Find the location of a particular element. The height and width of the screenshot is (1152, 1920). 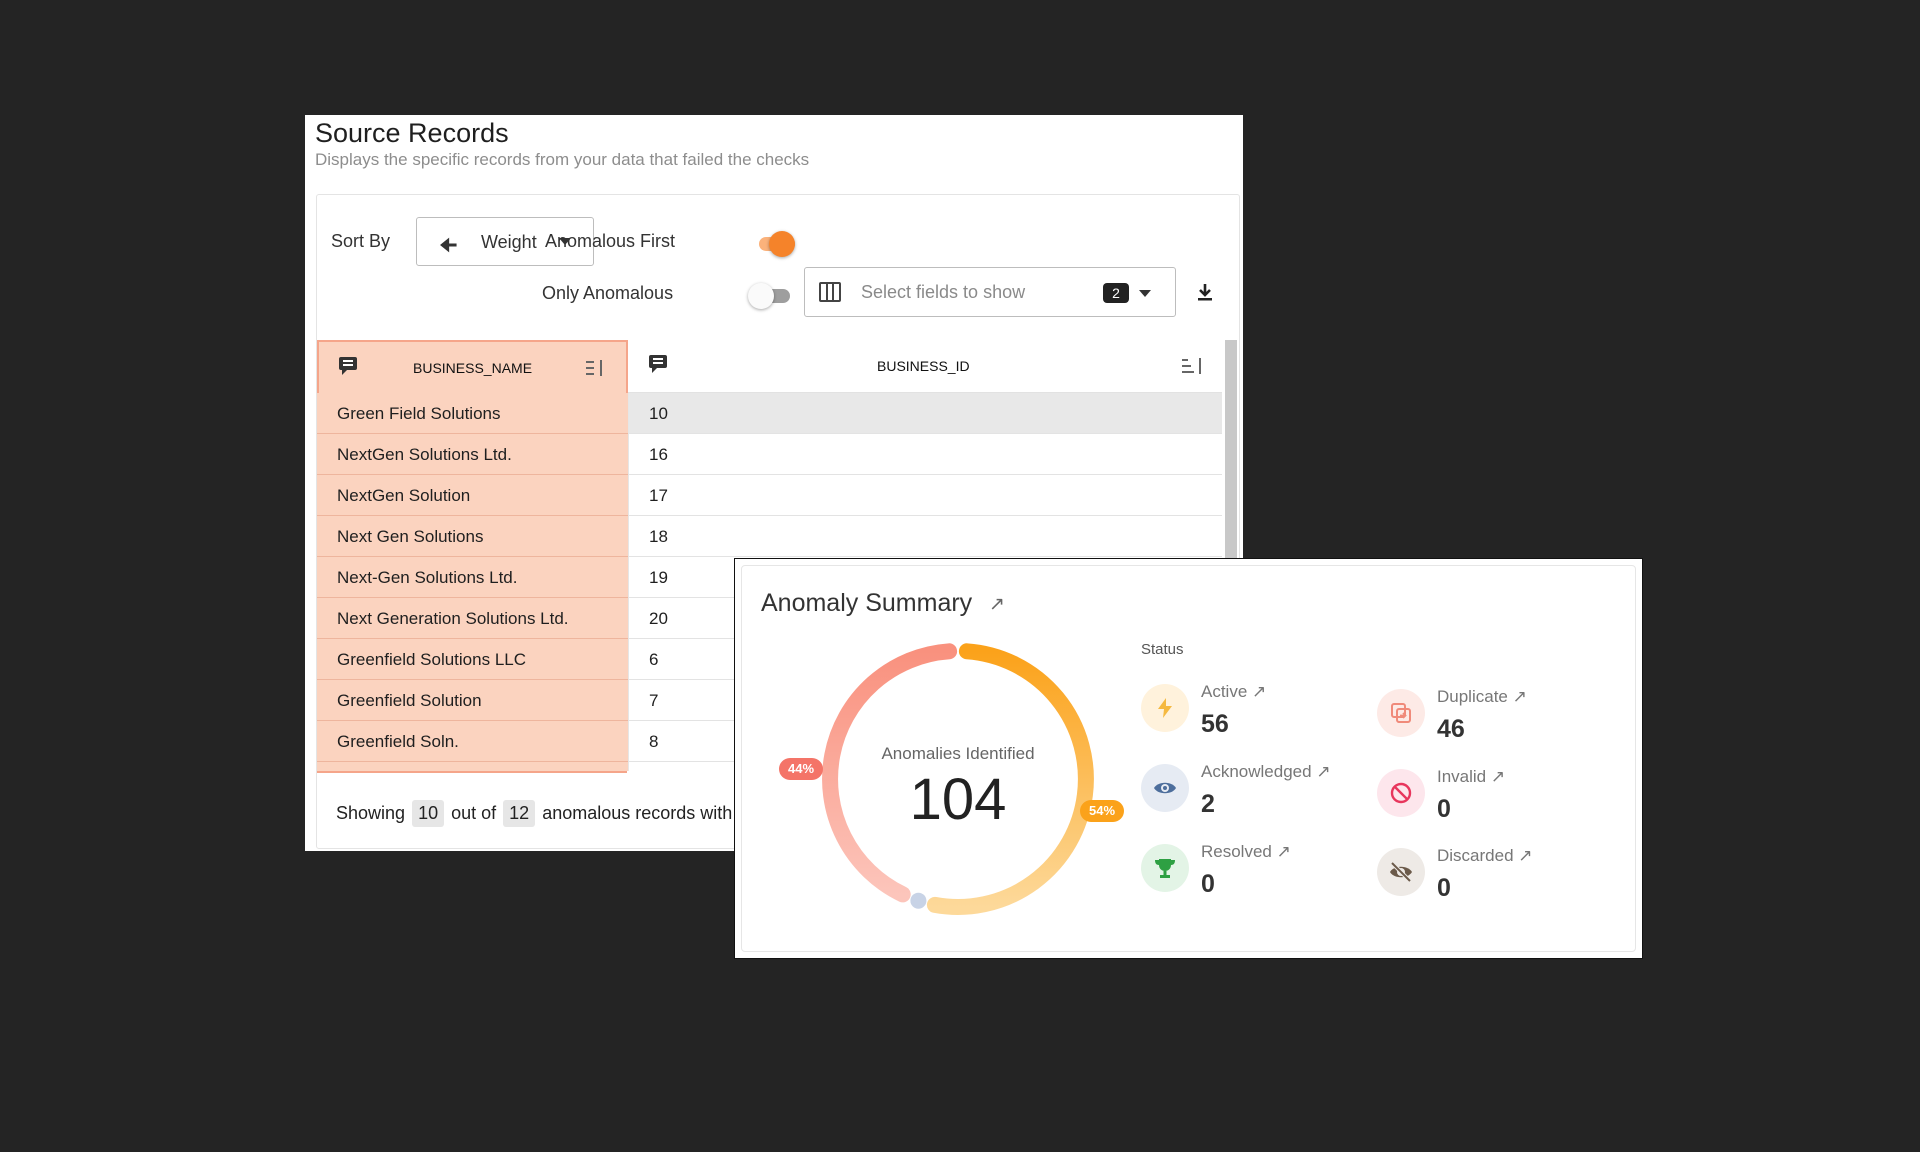

arrow-left-icon: 🠈 is located at coordinates (448, 246).